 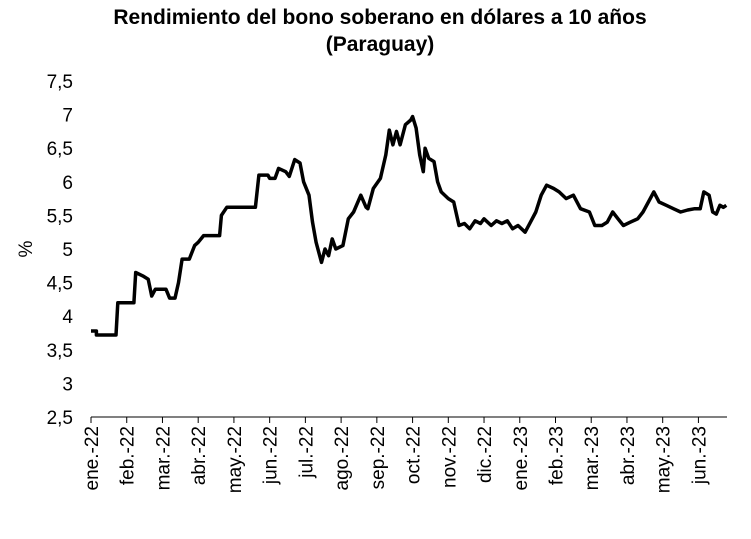 I want to click on x-tick-label: abr.-23, so click(x=628, y=455).